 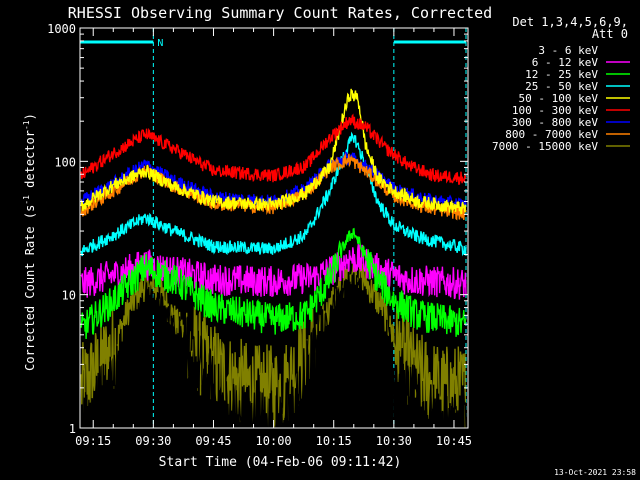 I want to click on y-axis-label-sup2: -1, so click(x=26, y=125).